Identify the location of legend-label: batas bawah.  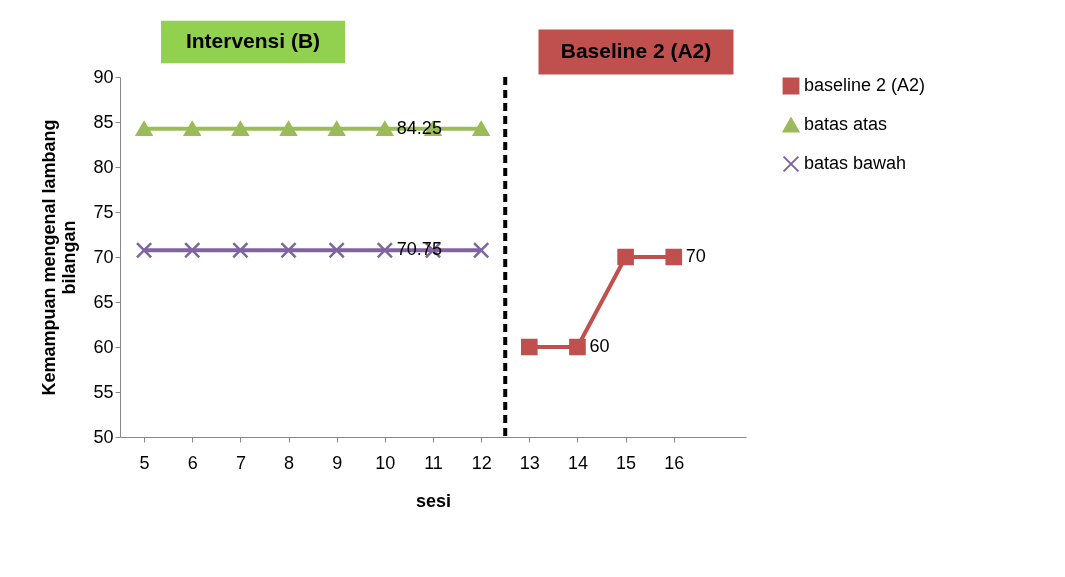
(855, 163).